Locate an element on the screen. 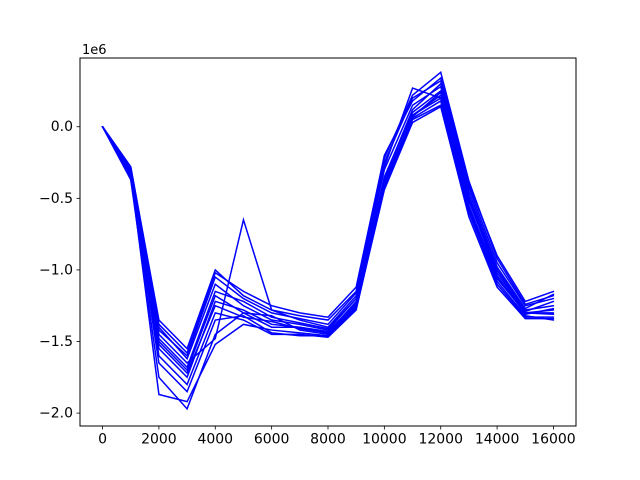  y-axis-tick-label: 0.0 is located at coordinates (62, 127).